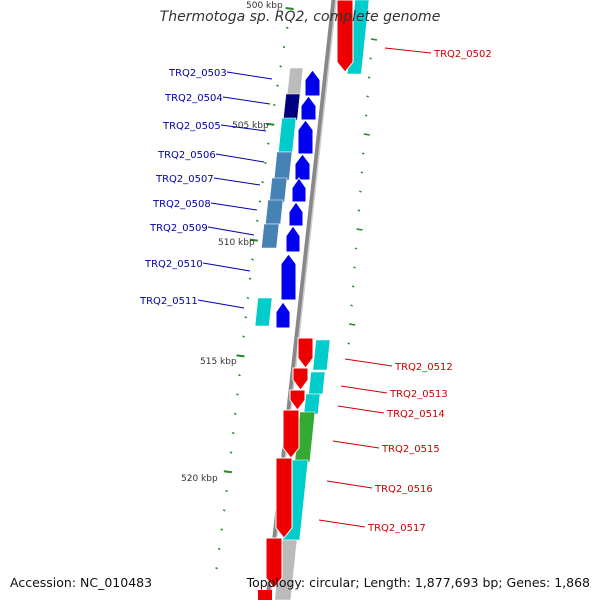 The width and height of the screenshot is (600, 604). What do you see at coordinates (462, 54) in the screenshot?
I see `gene-label-reverse: TRQ2_0502` at bounding box center [462, 54].